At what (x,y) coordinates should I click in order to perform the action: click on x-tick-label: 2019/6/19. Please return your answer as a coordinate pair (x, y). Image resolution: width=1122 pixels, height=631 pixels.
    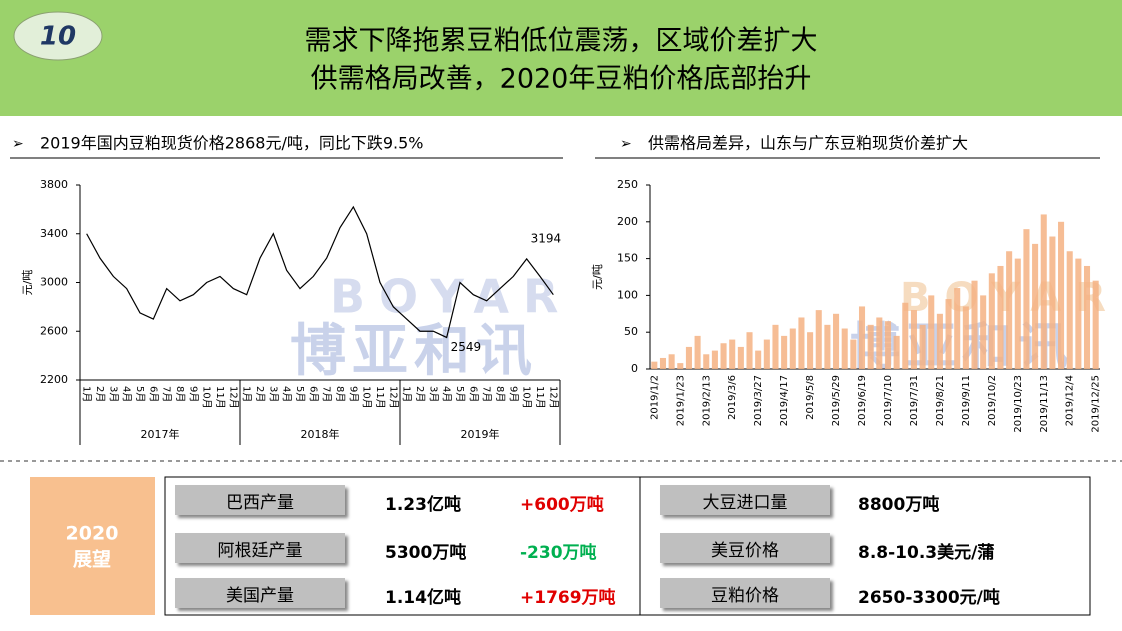
    Looking at the image, I should click on (862, 400).